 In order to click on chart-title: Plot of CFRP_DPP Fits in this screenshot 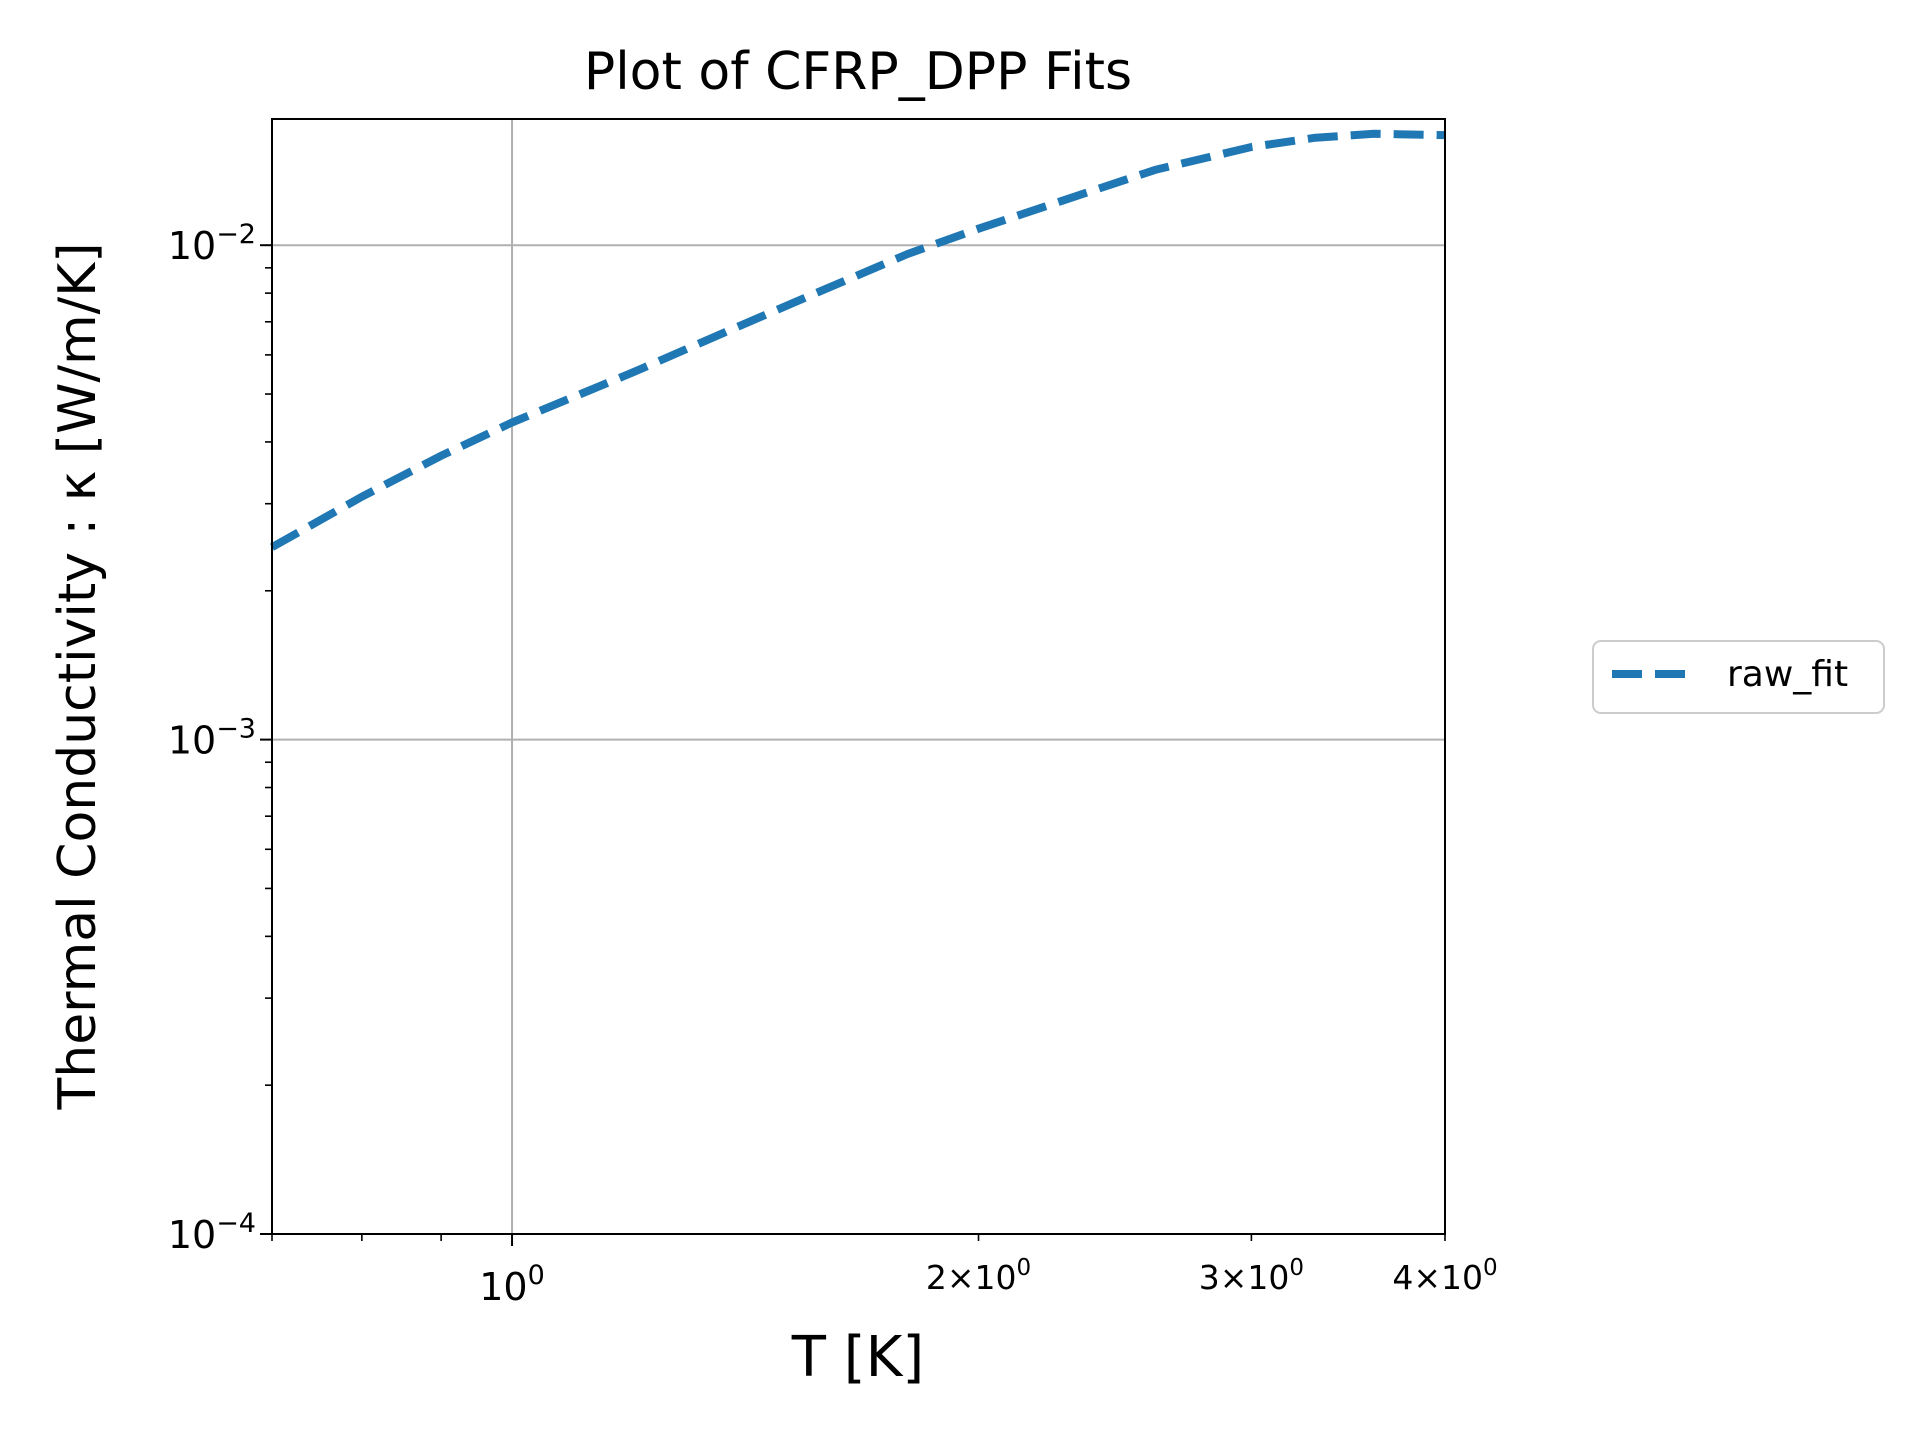, I will do `click(858, 72)`.